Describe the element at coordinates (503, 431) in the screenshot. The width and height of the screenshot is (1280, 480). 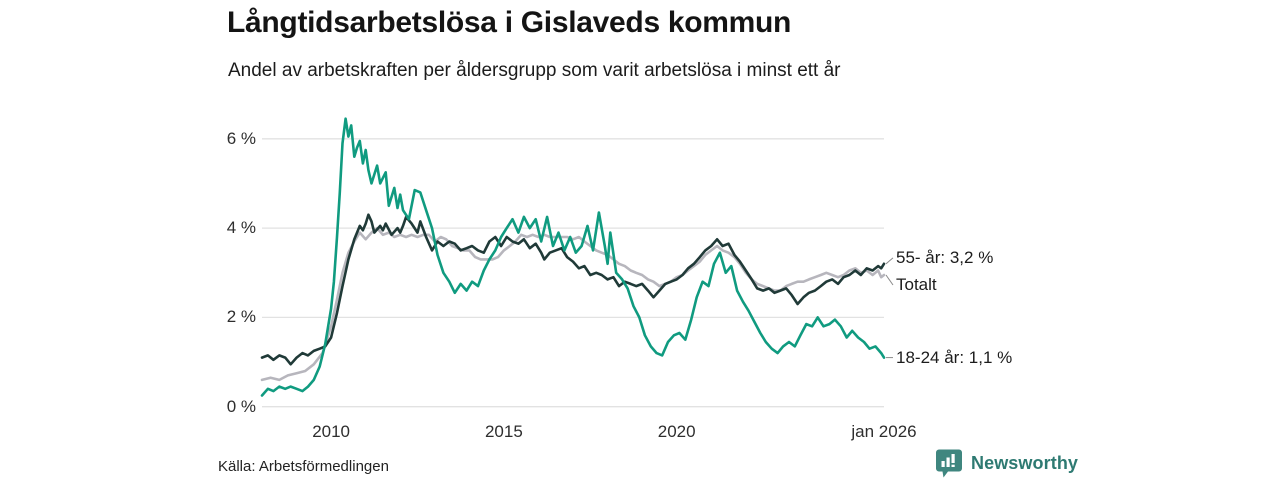
I see `x-tick-2015: 2015` at that location.